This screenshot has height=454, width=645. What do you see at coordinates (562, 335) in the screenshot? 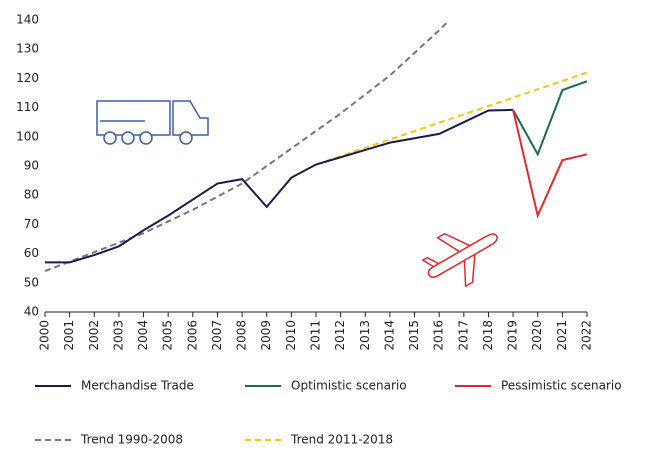
I see `x-tick-label: 2021` at bounding box center [562, 335].